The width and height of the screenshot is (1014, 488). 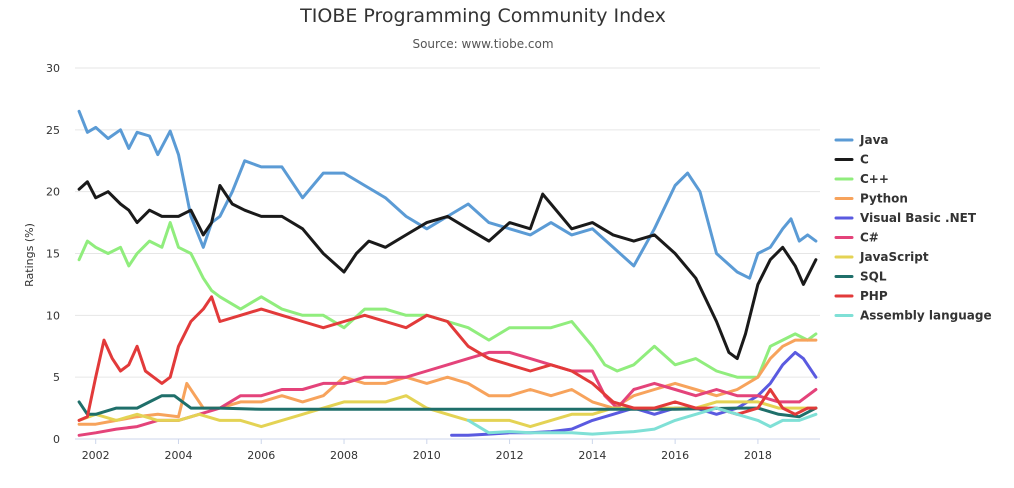 What do you see at coordinates (856, 238) in the screenshot?
I see `legend-item: C#` at bounding box center [856, 238].